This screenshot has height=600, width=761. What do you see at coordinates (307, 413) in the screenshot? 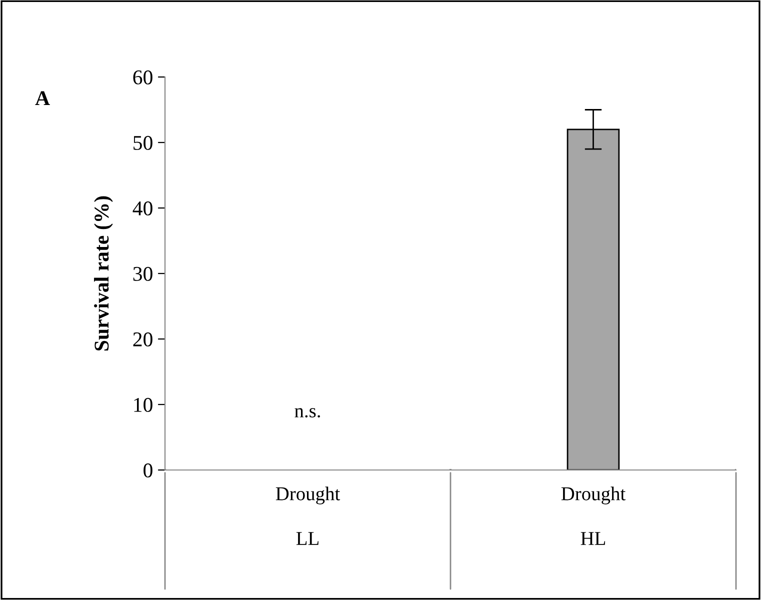
I see `annotation: n.s.` at bounding box center [307, 413].